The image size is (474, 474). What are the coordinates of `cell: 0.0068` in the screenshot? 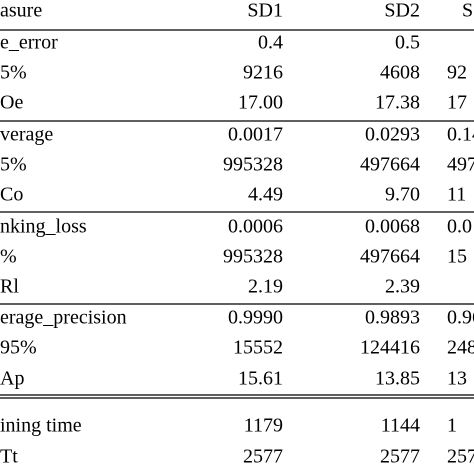 It's located at (392, 227).